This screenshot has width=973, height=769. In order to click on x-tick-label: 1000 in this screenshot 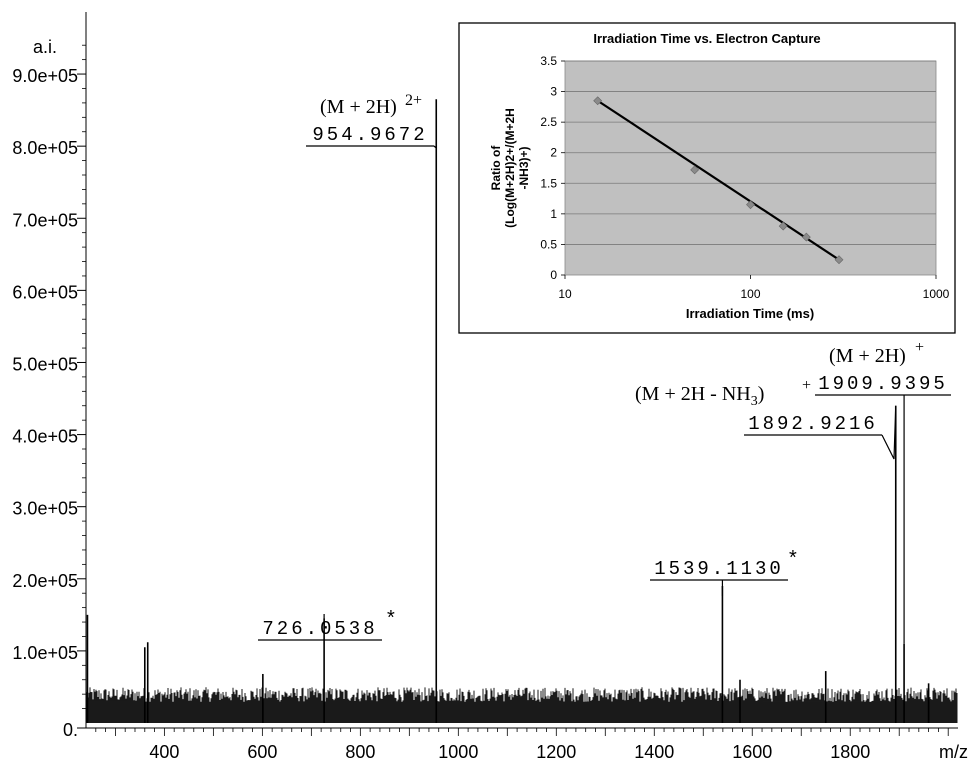, I will do `click(458, 752)`.